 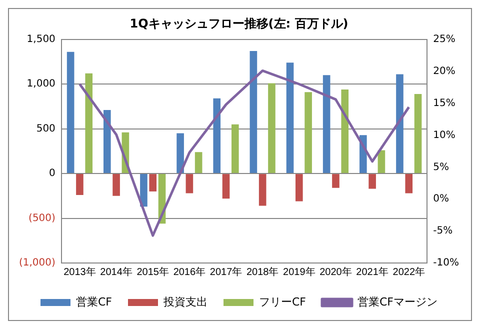 I want to click on x-tick-label: 2015年, so click(x=152, y=272).